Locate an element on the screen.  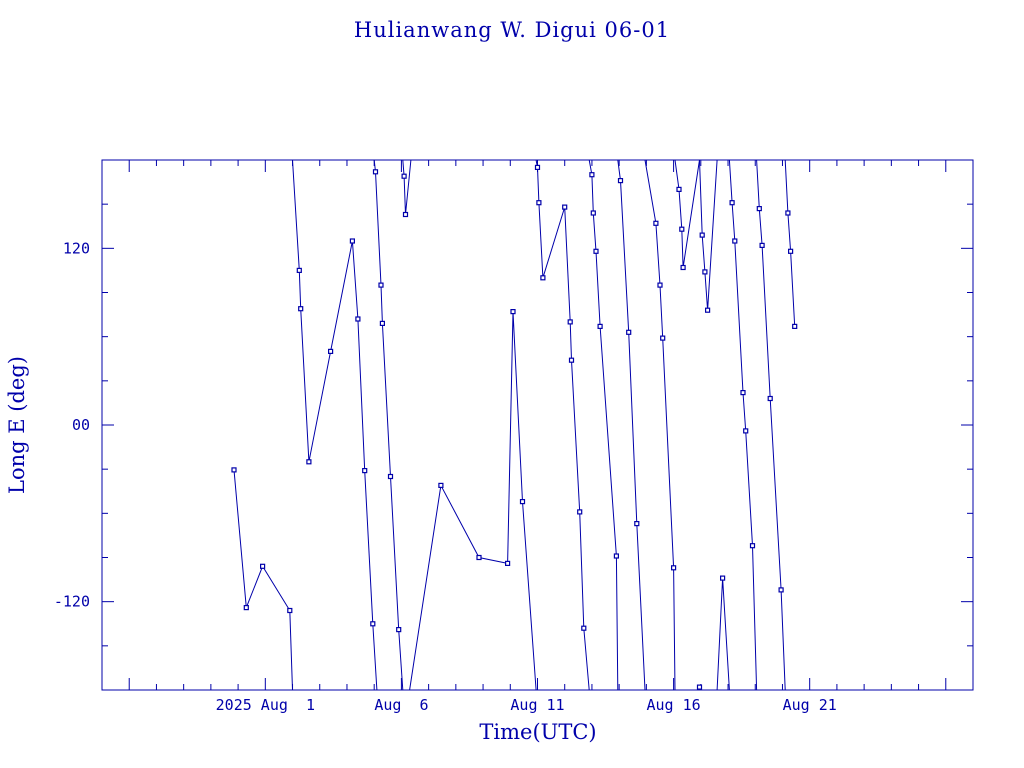
x-tick-label: 2025 Aug 1 is located at coordinates (265, 705).